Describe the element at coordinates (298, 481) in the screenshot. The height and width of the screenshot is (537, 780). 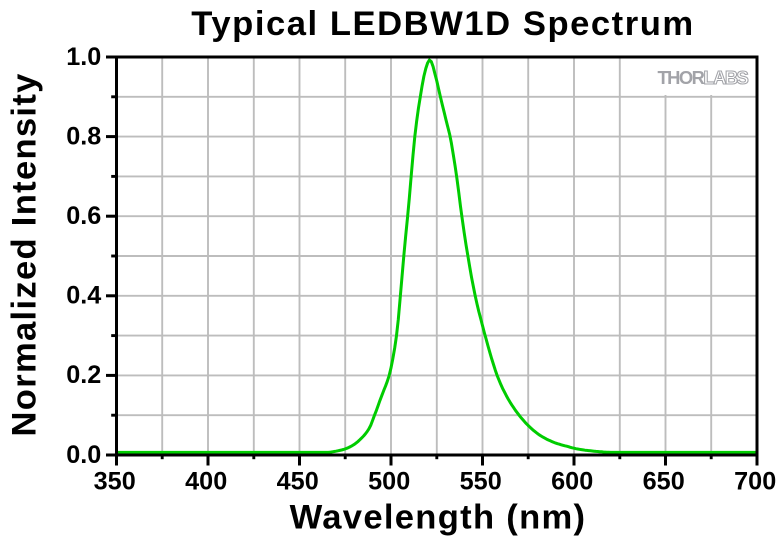
I see `svg-text: 450` at that location.